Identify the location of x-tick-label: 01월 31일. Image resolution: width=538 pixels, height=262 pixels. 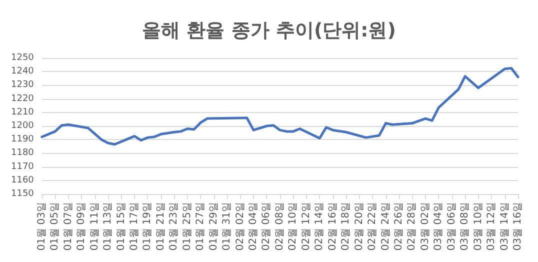
(227, 226).